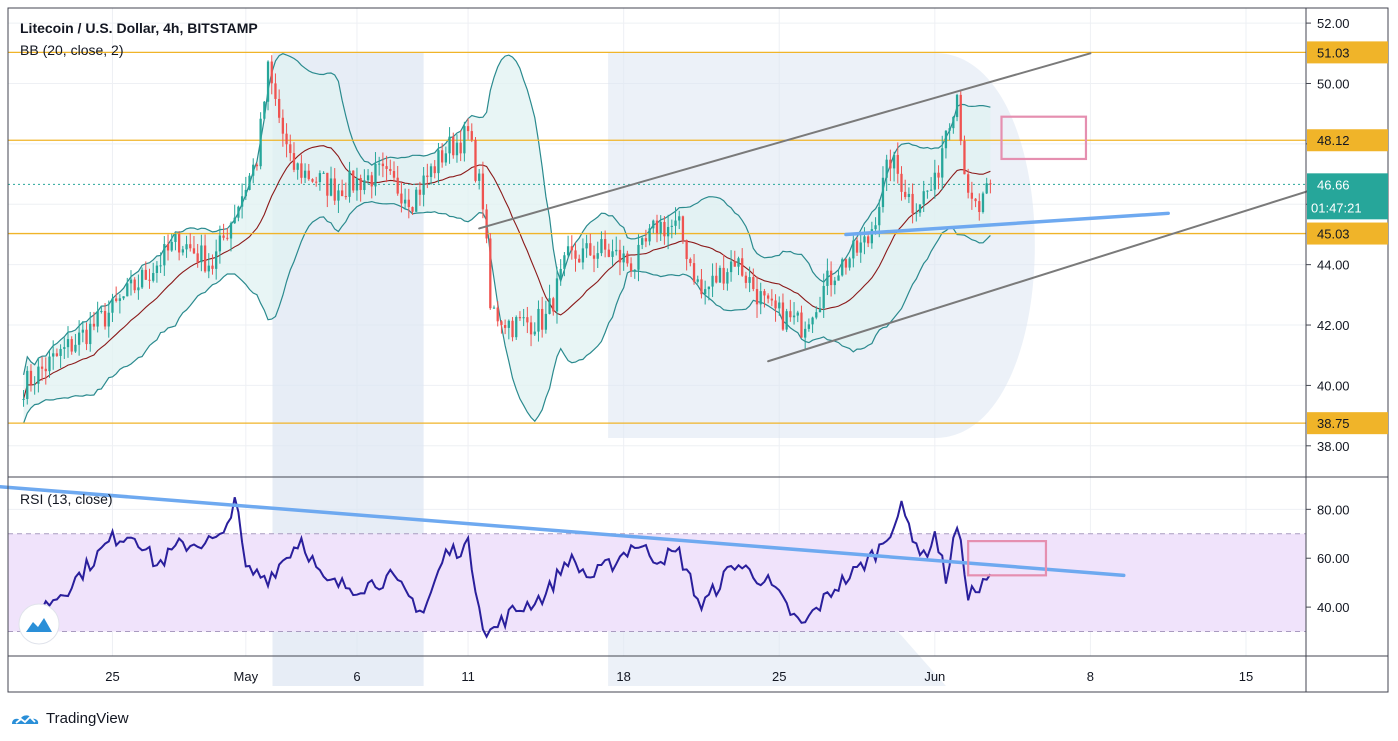 Image resolution: width=1398 pixels, height=741 pixels. Describe the element at coordinates (657, 582) in the screenshot. I see `rsi-band-fill` at that location.